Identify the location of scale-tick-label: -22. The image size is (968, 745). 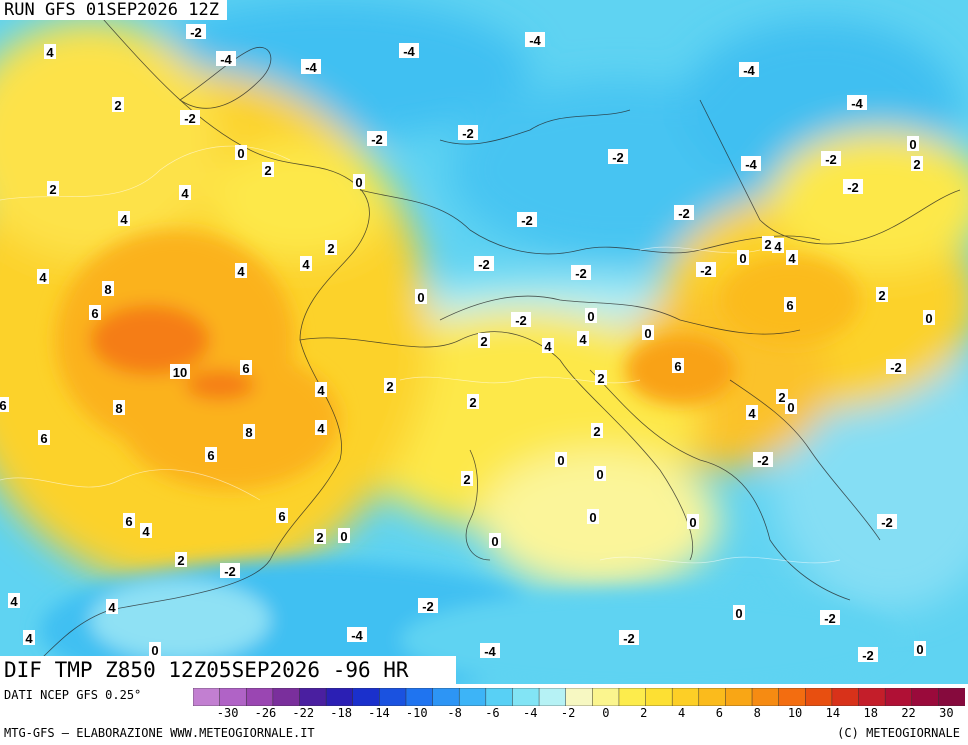
(303, 713).